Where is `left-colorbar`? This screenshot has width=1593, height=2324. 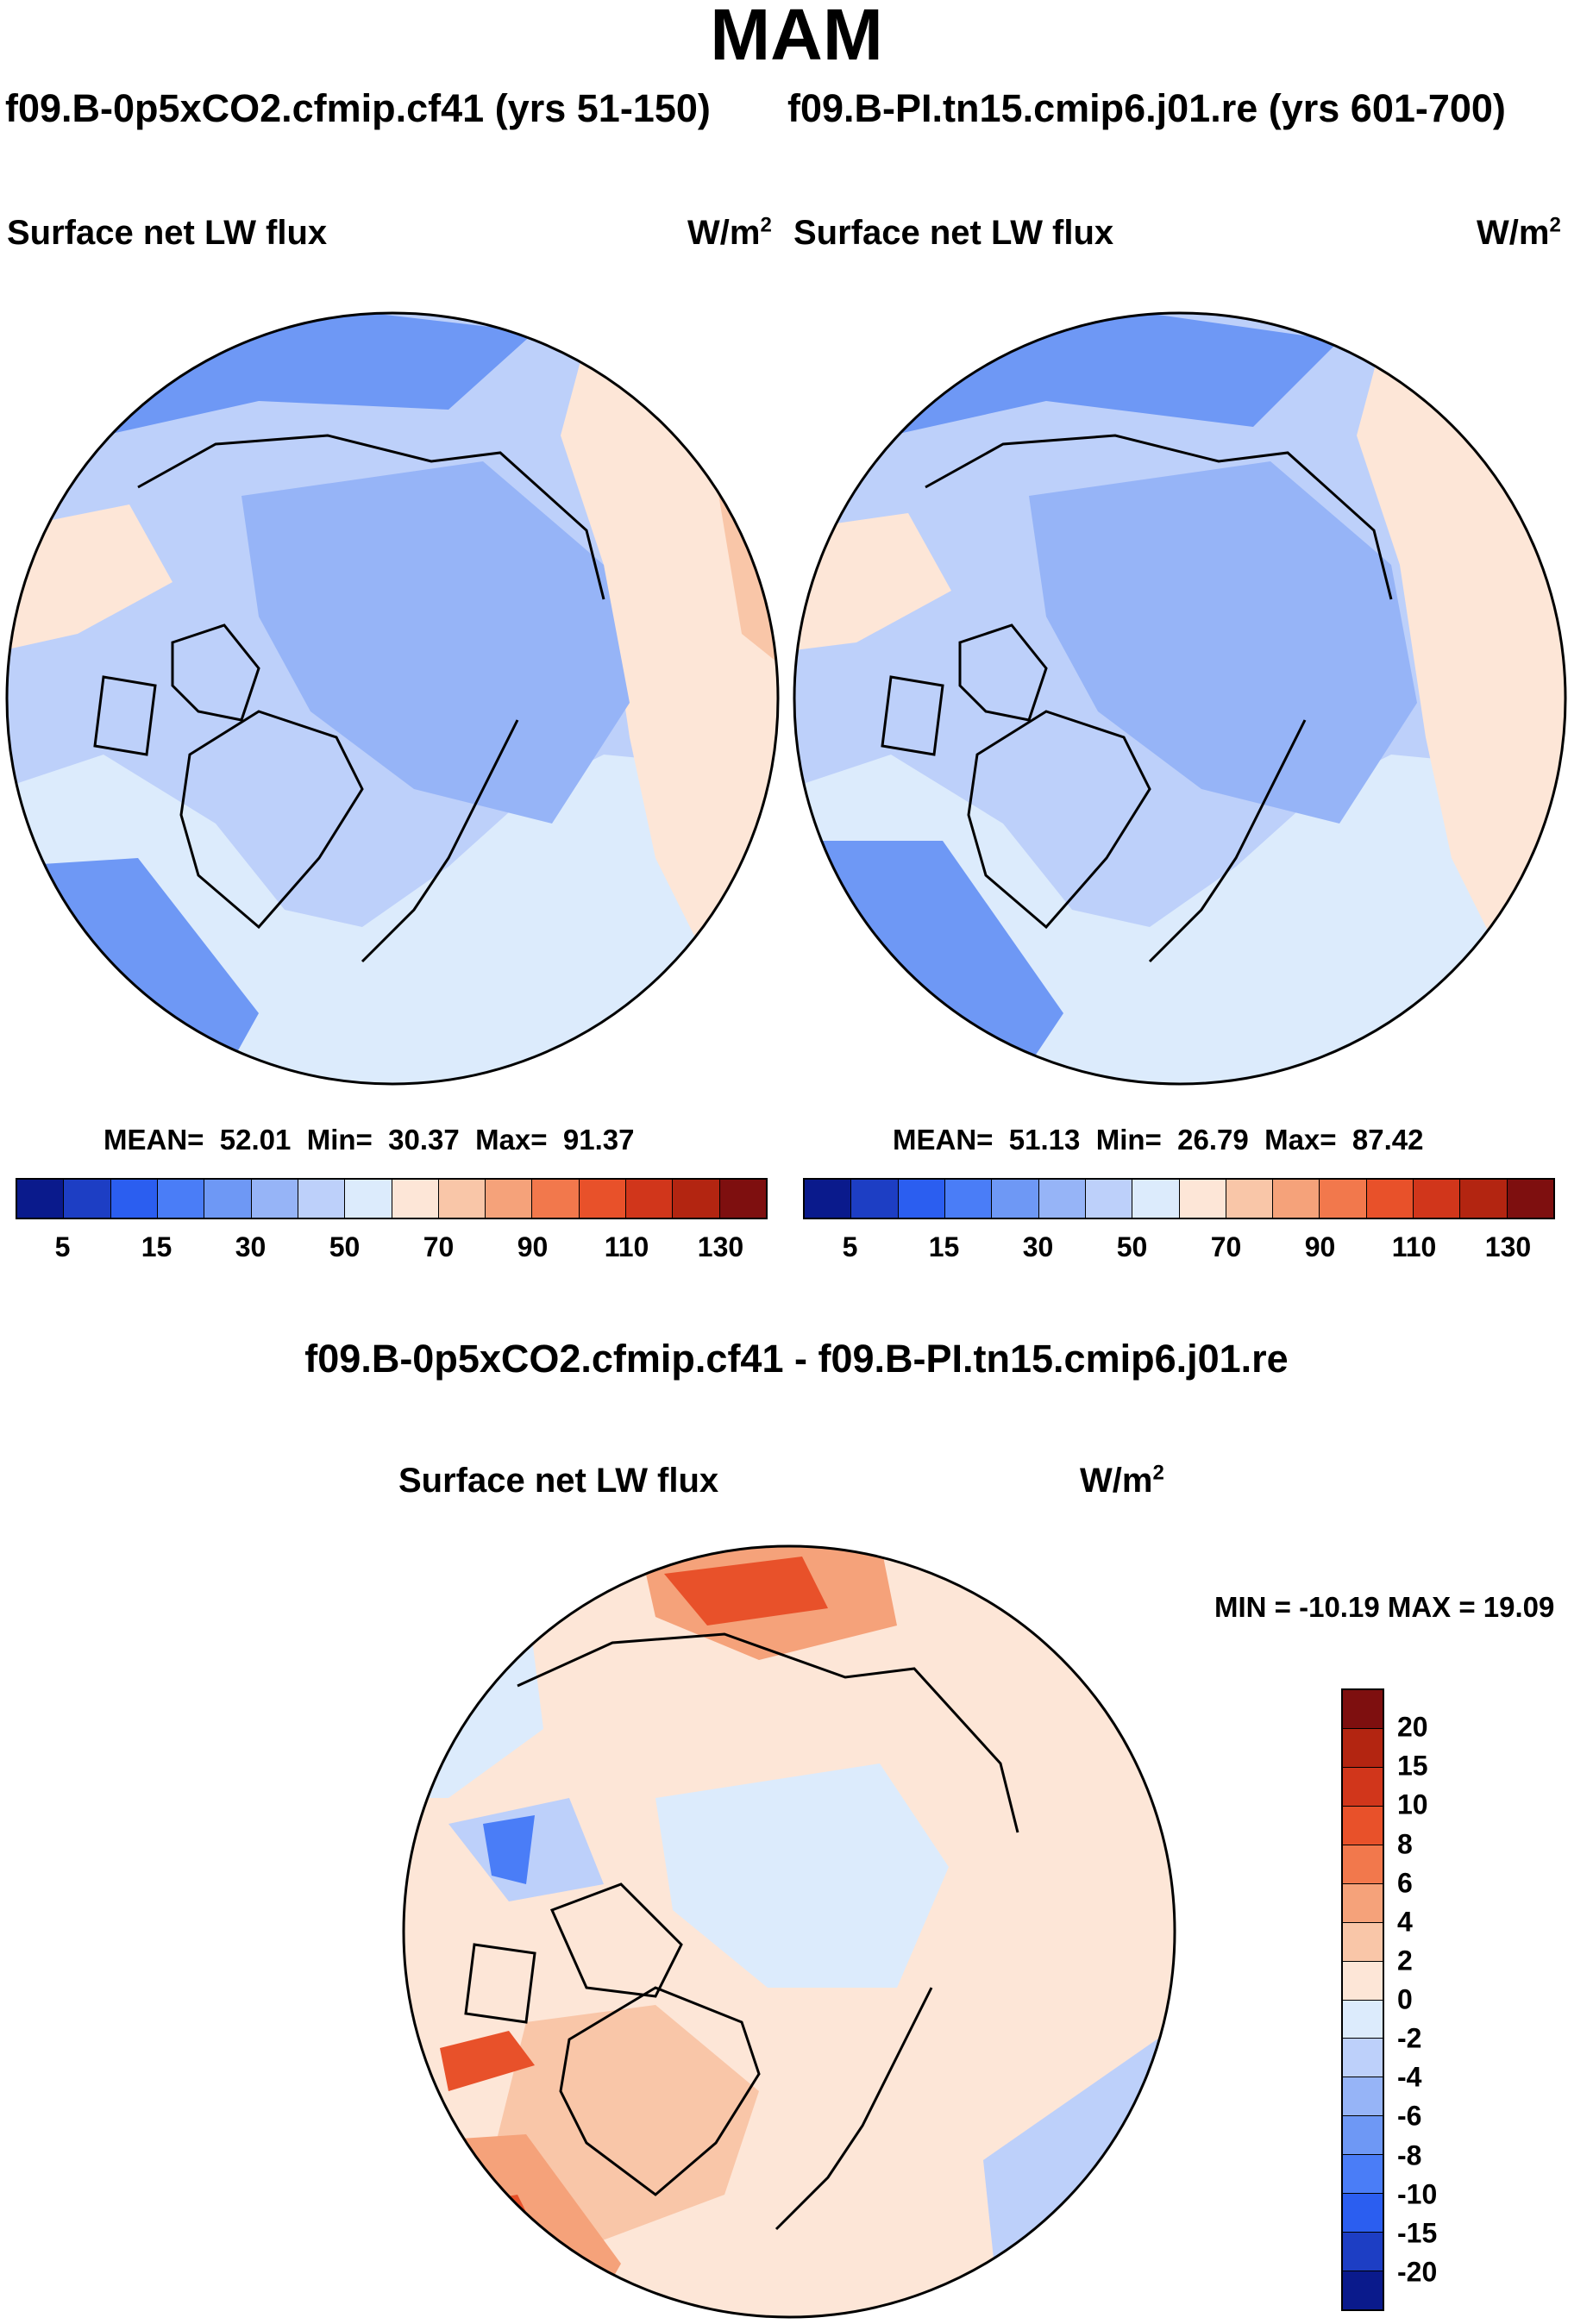
left-colorbar is located at coordinates (392, 1198).